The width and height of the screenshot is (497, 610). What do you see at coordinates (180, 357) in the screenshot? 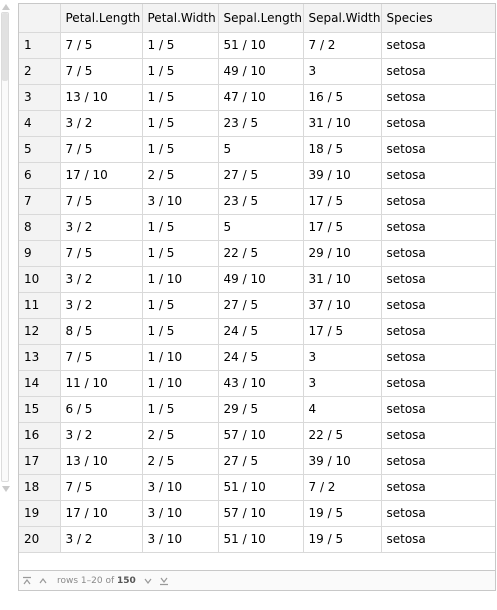
I see `cell-petal-width: 1 / 10` at bounding box center [180, 357].